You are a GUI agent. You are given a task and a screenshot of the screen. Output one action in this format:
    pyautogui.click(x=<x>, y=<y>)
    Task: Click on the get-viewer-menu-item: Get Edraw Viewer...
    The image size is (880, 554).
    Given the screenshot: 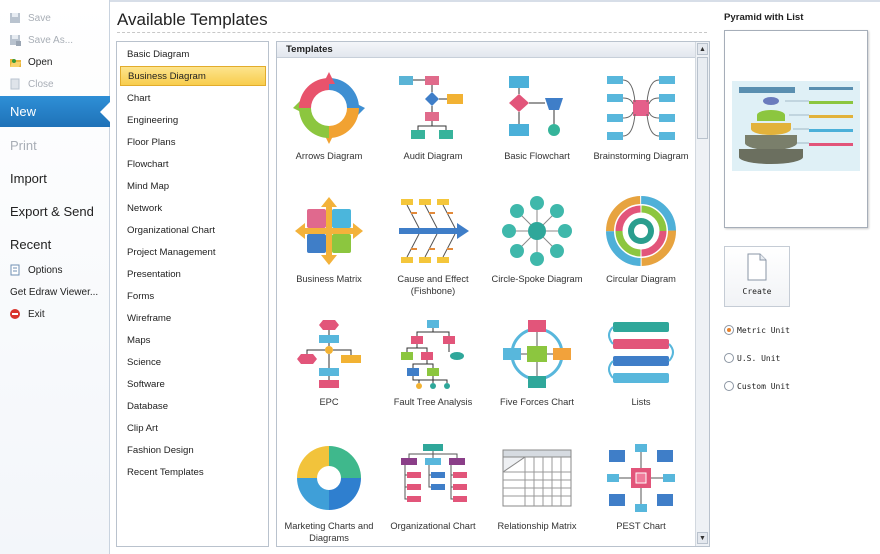 What is the action you would take?
    pyautogui.click(x=54, y=292)
    